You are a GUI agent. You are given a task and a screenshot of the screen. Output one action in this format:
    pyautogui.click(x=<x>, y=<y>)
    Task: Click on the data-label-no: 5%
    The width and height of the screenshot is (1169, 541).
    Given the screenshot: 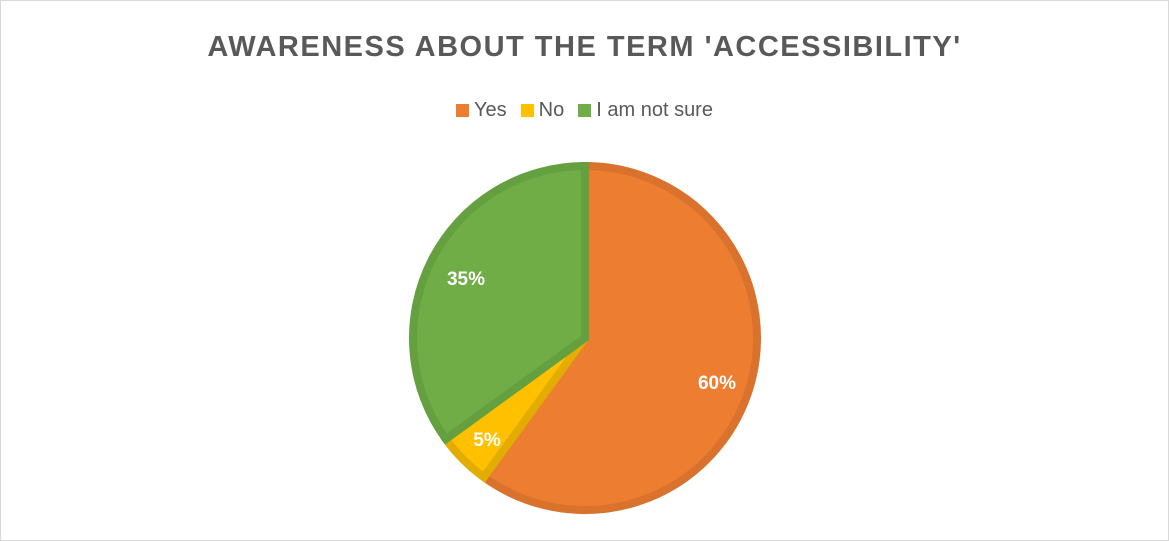 What is the action you would take?
    pyautogui.click(x=487, y=440)
    